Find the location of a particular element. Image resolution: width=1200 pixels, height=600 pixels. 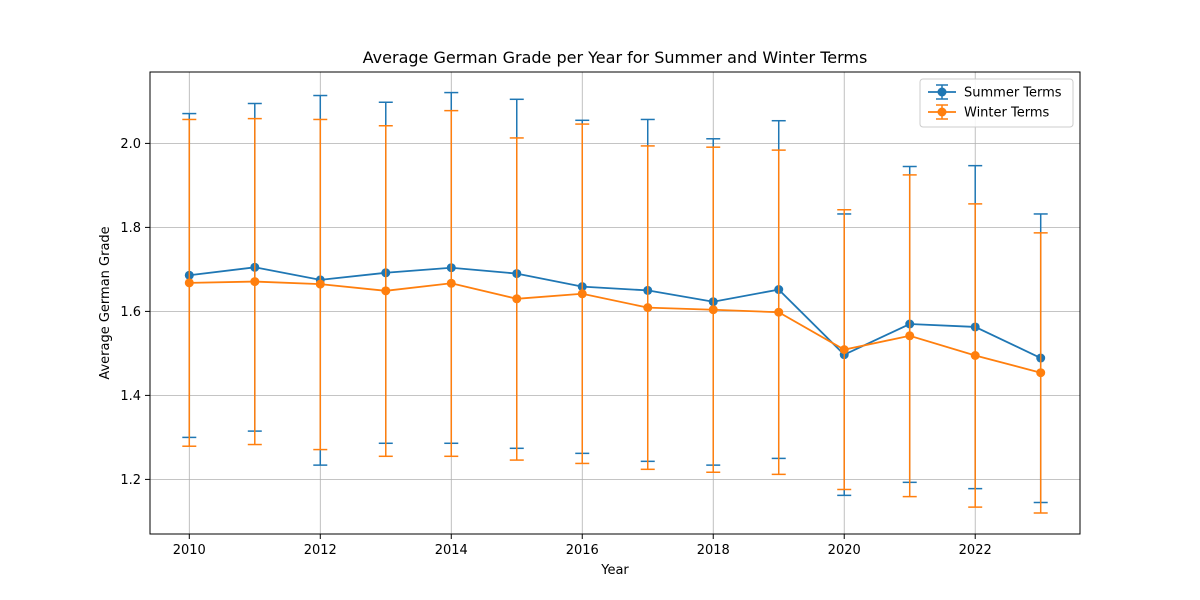

y-tick-label: 1.8 is located at coordinates (130, 228).